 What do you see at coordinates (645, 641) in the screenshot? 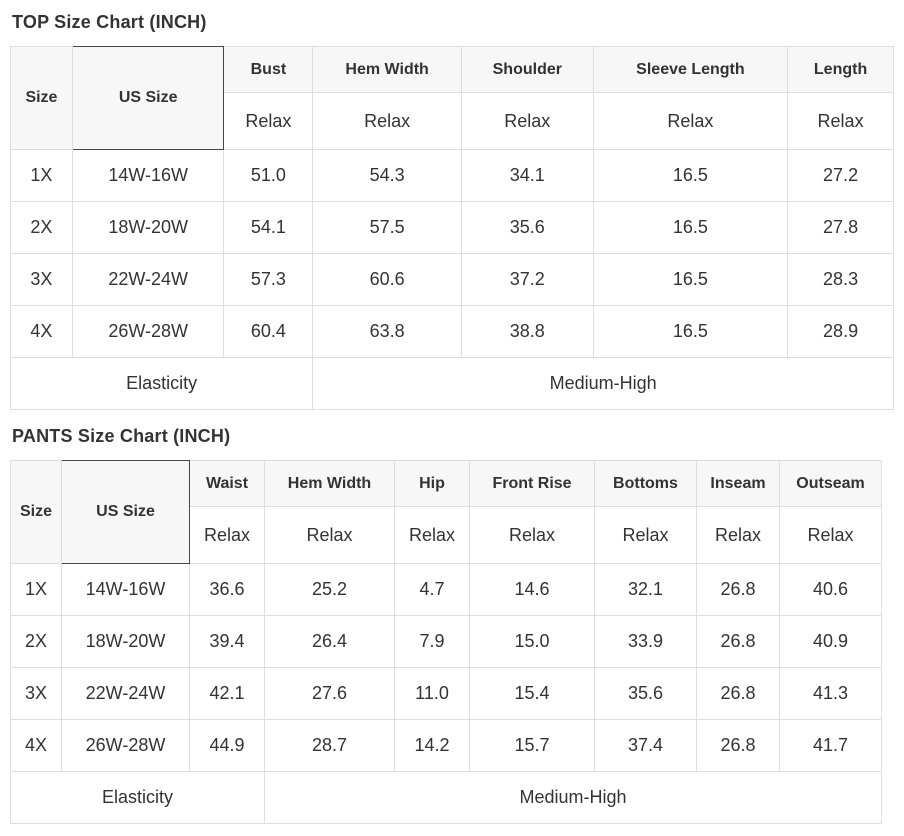
I see `measurement-cell: 33.9` at bounding box center [645, 641].